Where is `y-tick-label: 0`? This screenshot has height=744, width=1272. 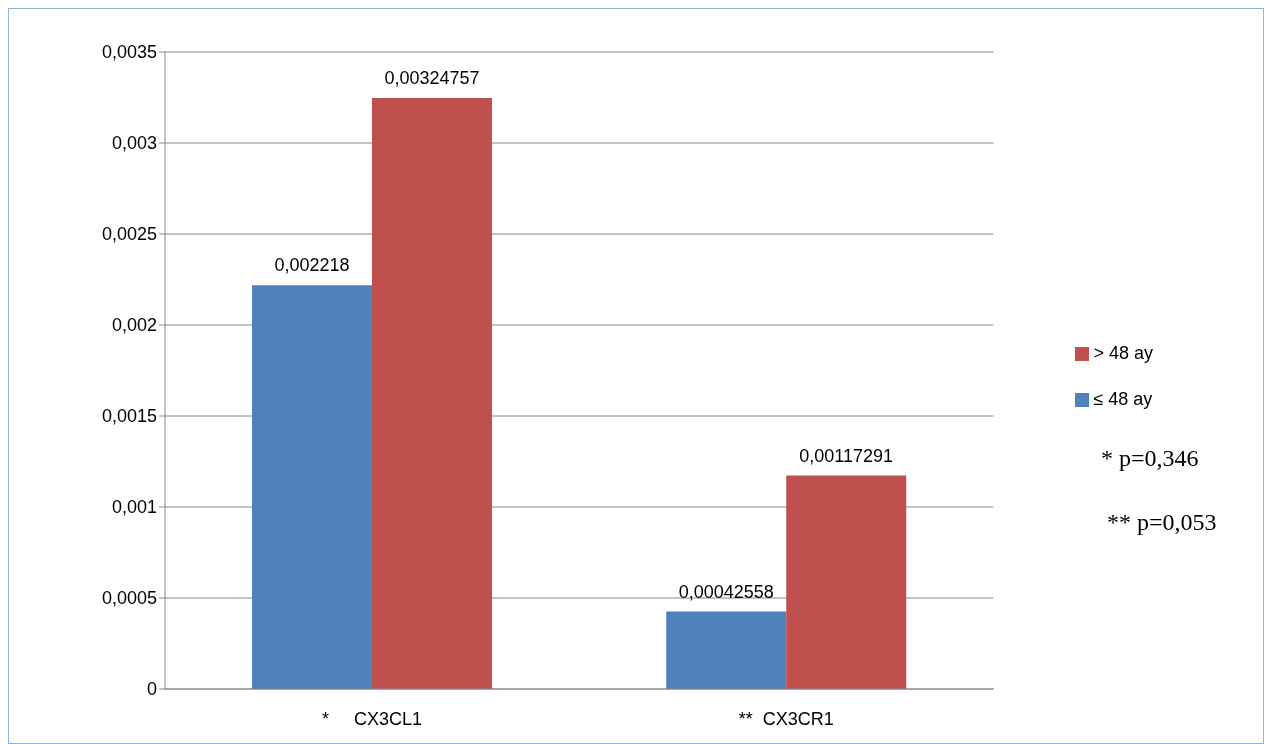
y-tick-label: 0 is located at coordinates (151, 689).